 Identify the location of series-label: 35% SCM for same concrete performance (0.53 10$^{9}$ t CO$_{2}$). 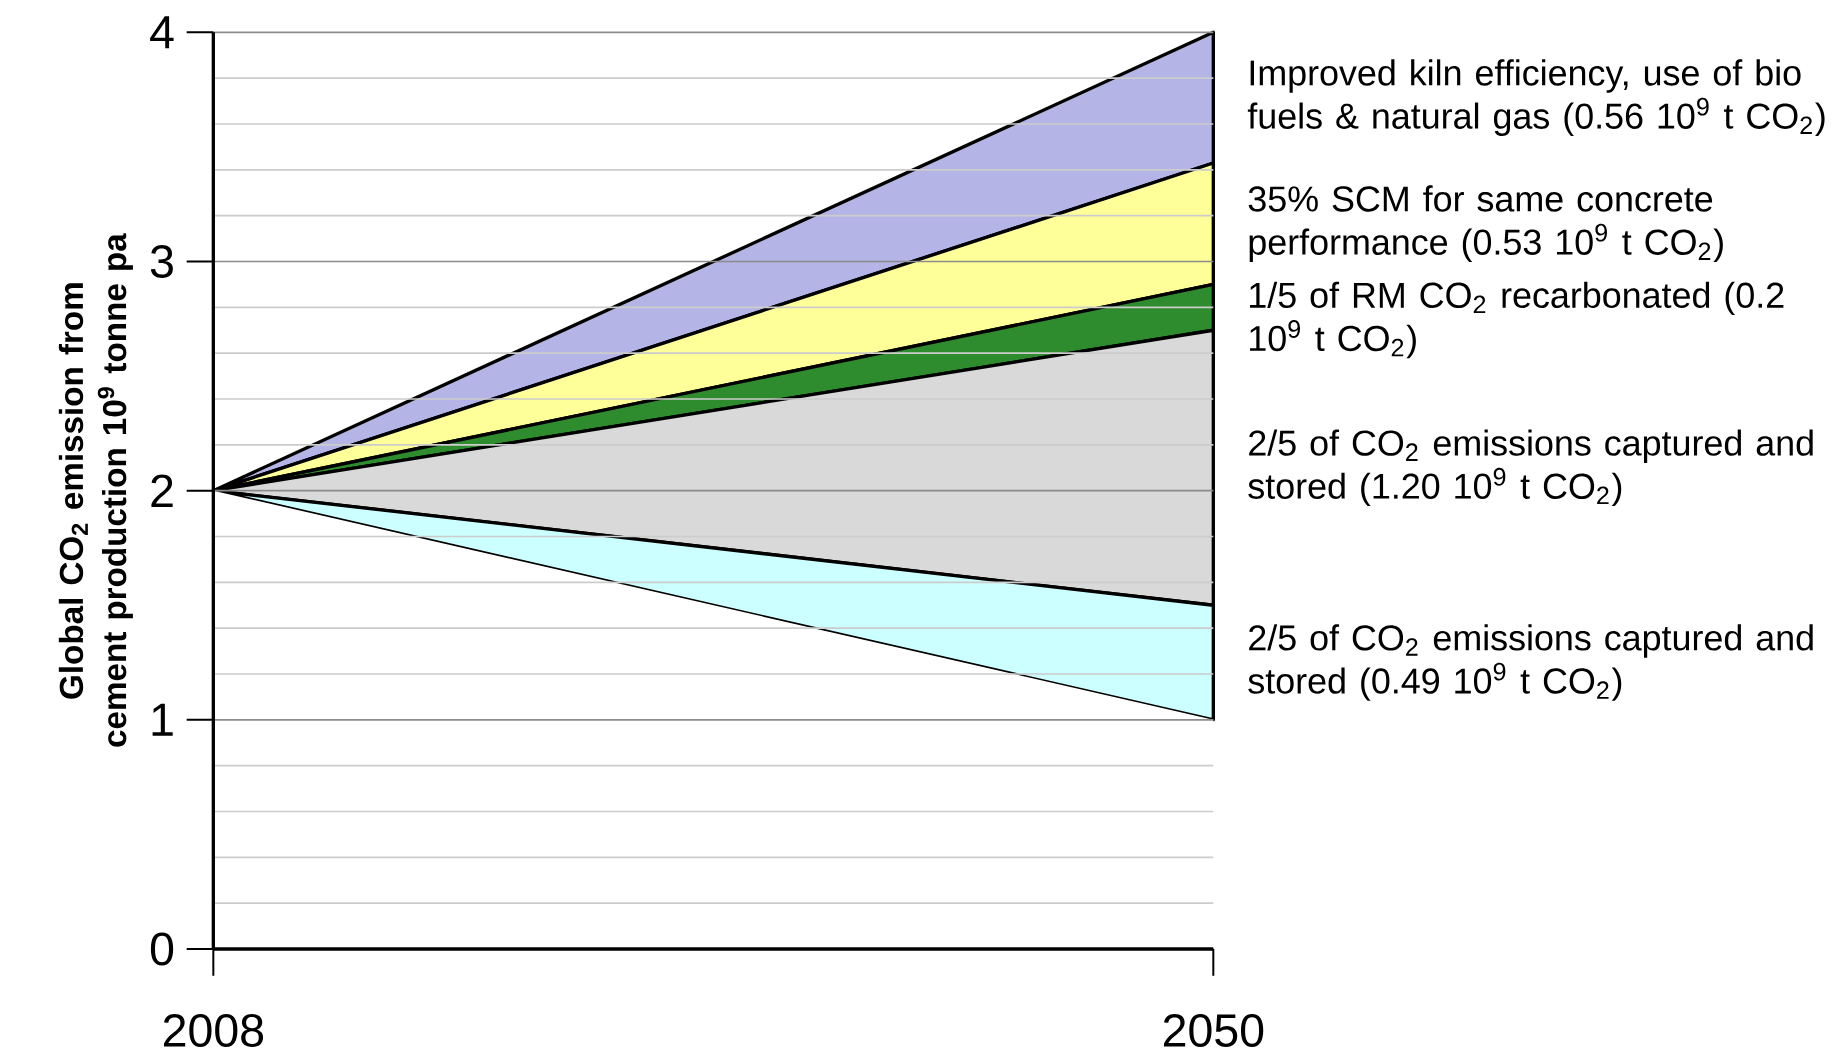
(1485, 223).